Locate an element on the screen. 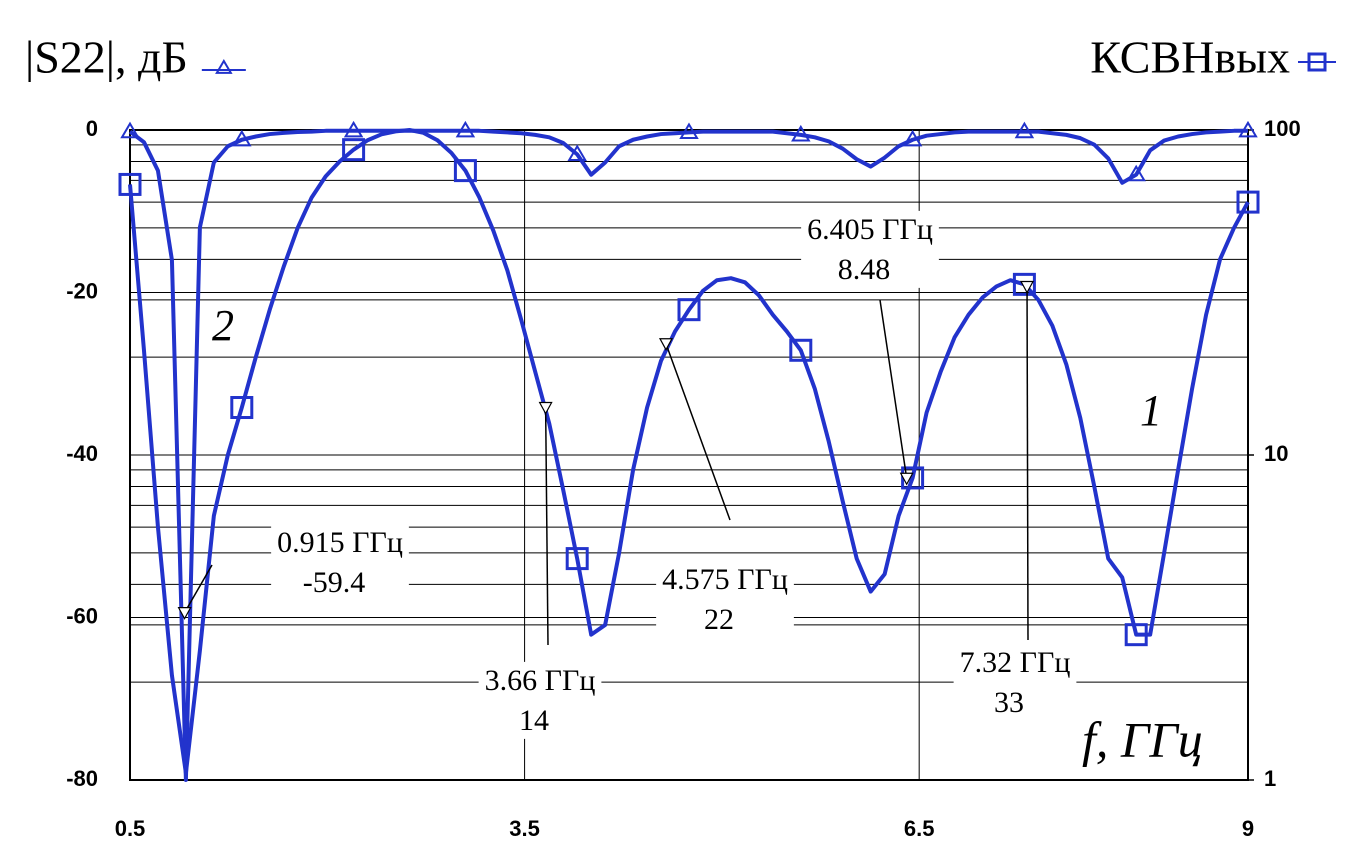 The image size is (1347, 864). x-tick-label: 0.5 is located at coordinates (130, 828).